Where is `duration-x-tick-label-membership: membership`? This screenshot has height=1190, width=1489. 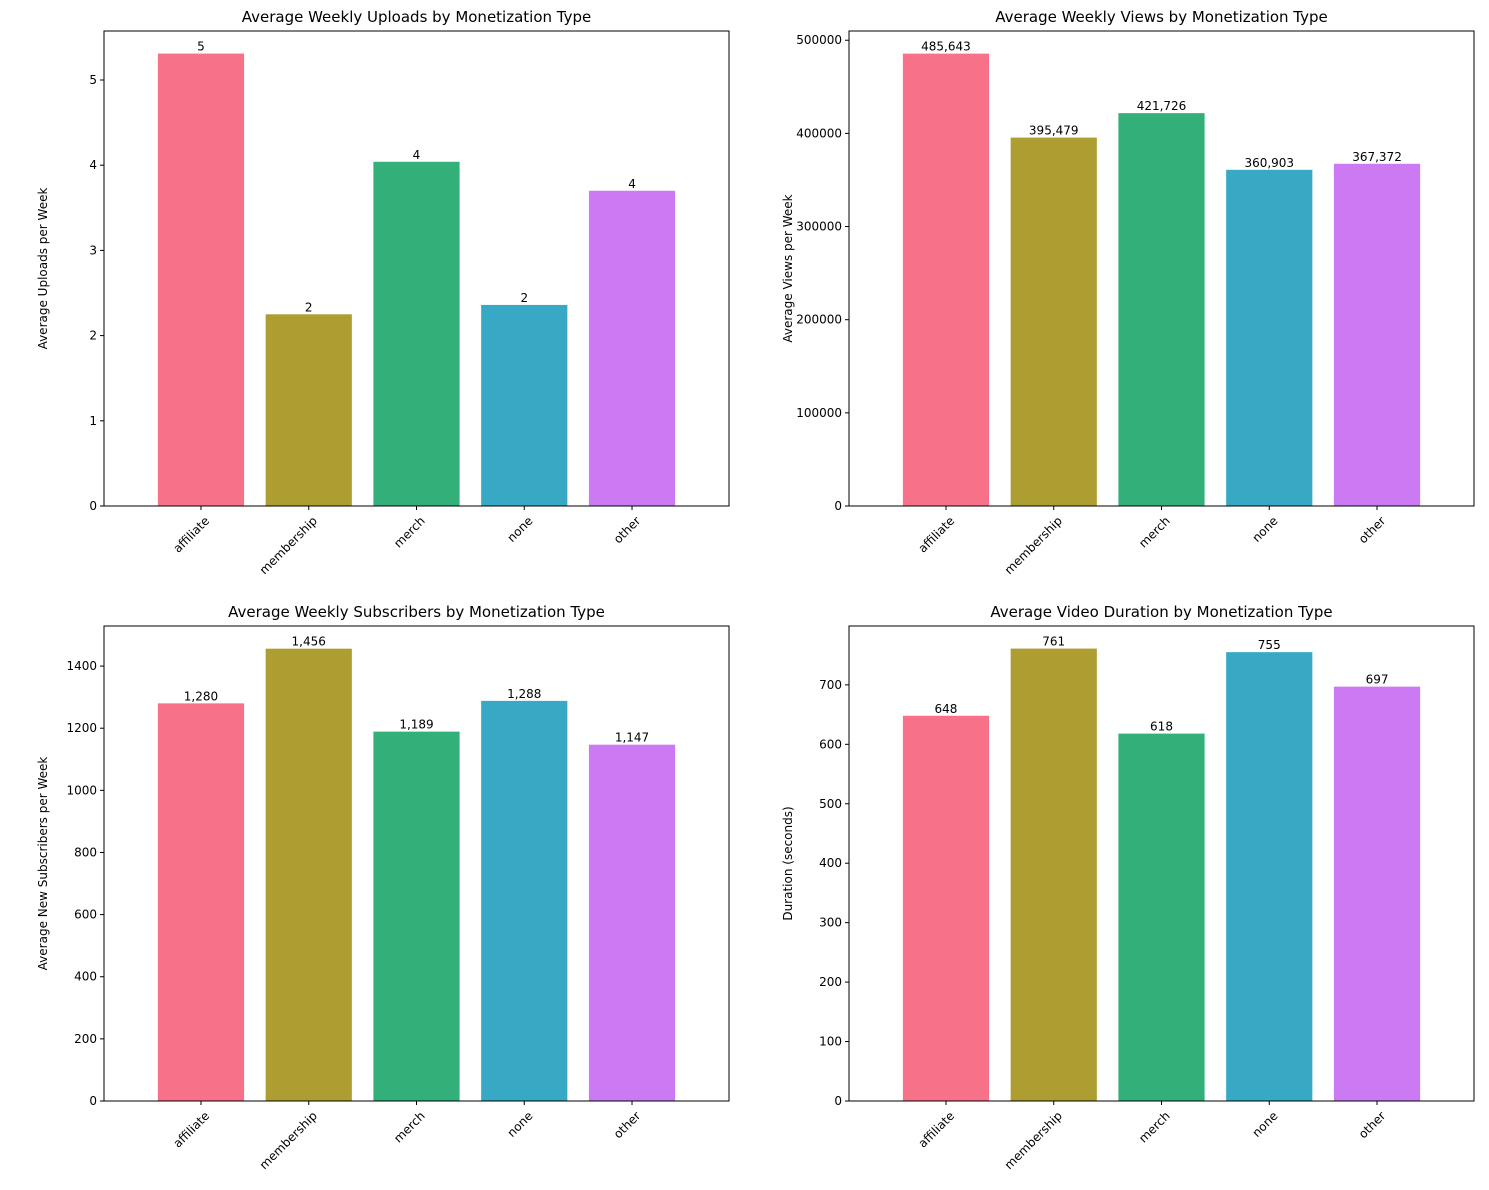 duration-x-tick-label-membership: membership is located at coordinates (1033, 1140).